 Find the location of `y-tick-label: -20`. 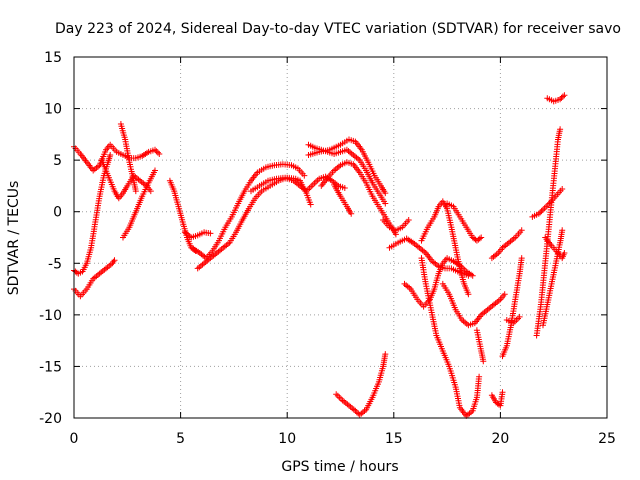

y-tick-label: -20 is located at coordinates (50, 419).